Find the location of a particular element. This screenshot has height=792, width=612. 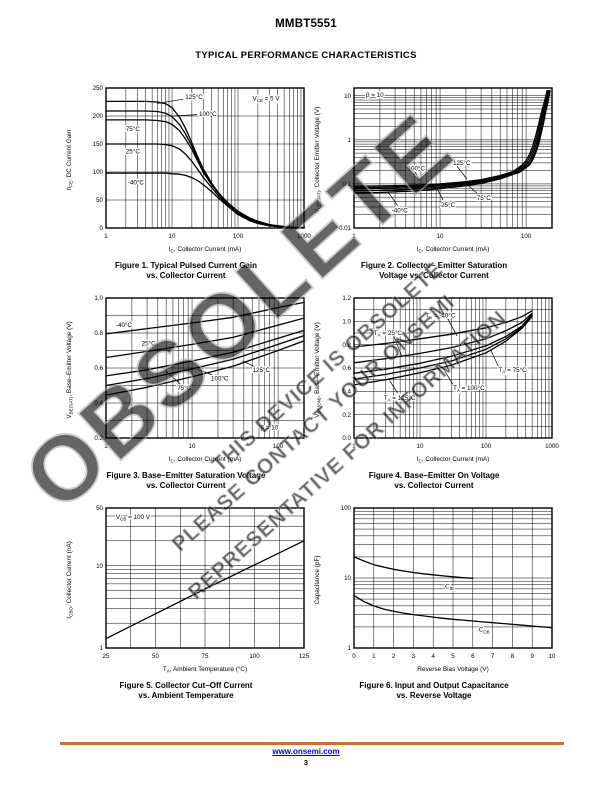

svg-text: hFE, DC Current Gain is located at coordinates (70, 159).